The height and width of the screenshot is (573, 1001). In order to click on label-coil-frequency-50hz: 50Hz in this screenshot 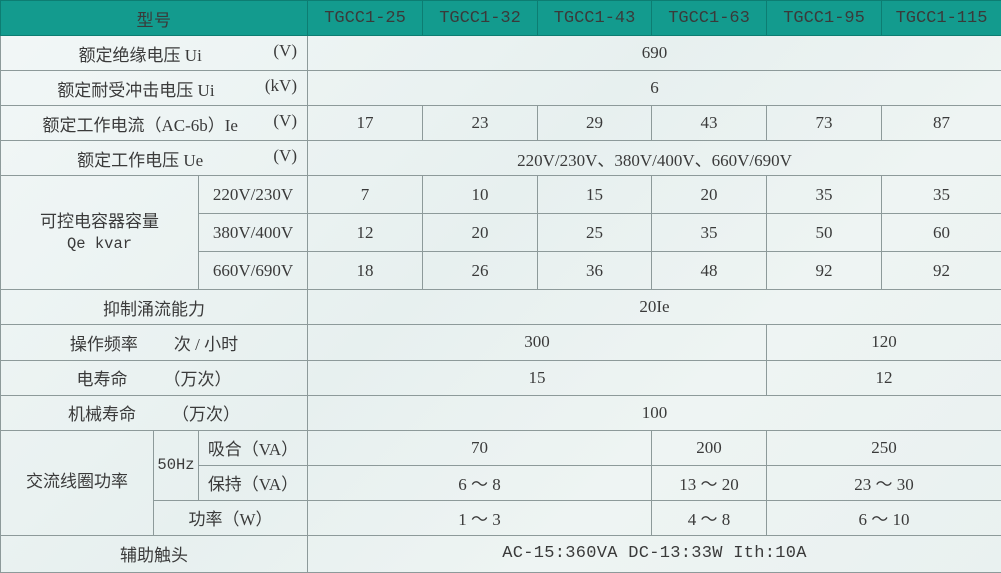, I will do `click(176, 465)`.